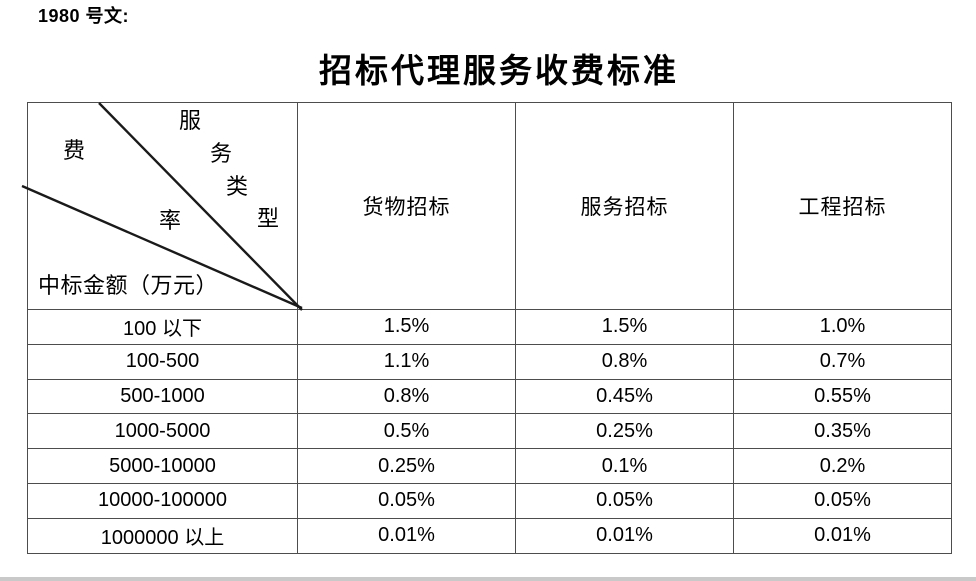 The width and height of the screenshot is (976, 581). I want to click on fee-value: 1.0%, so click(842, 327).